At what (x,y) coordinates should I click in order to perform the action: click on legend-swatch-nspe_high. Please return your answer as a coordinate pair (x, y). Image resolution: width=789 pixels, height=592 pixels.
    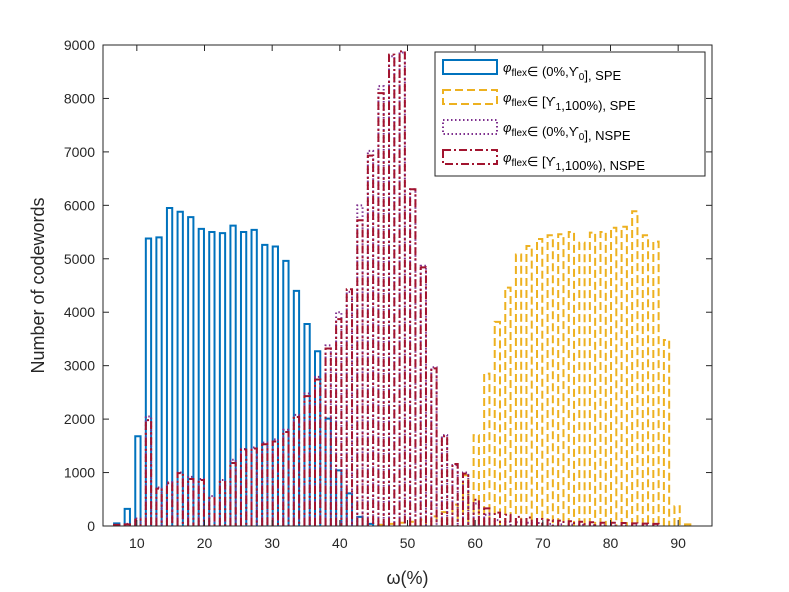
    Looking at the image, I should click on (470, 157).